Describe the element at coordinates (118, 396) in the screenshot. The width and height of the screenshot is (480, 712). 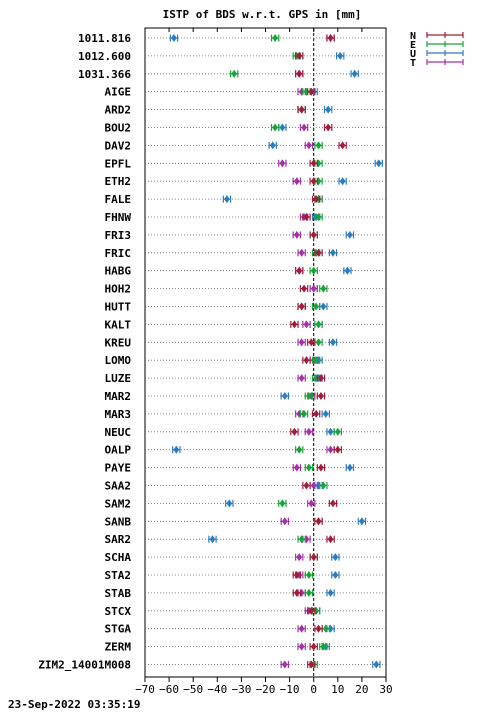
I see `station-label: MAR2` at that location.